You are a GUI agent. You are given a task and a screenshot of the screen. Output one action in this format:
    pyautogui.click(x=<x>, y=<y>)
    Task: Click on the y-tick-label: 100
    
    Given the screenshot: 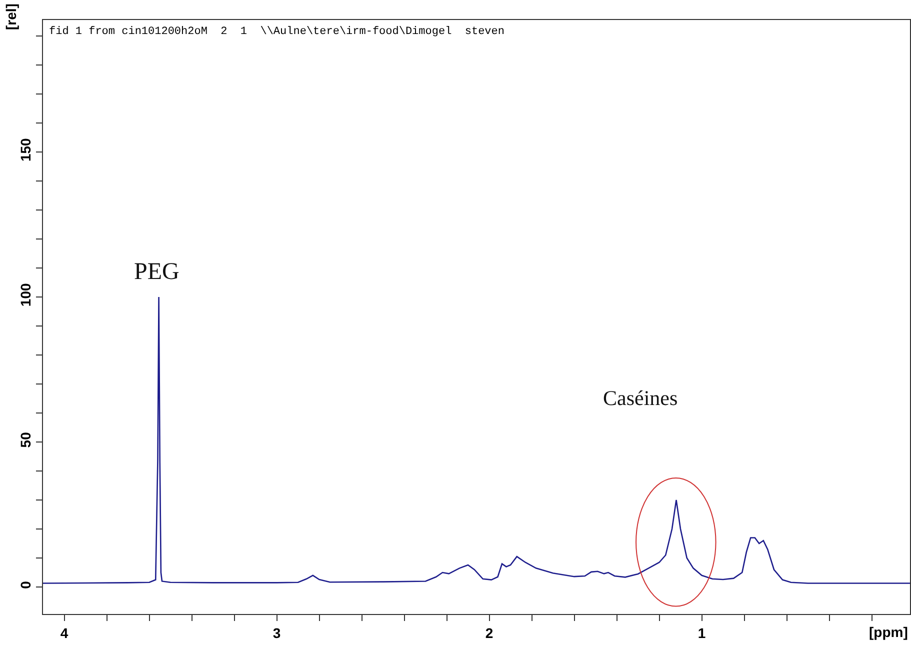 What is the action you would take?
    pyautogui.click(x=25, y=294)
    